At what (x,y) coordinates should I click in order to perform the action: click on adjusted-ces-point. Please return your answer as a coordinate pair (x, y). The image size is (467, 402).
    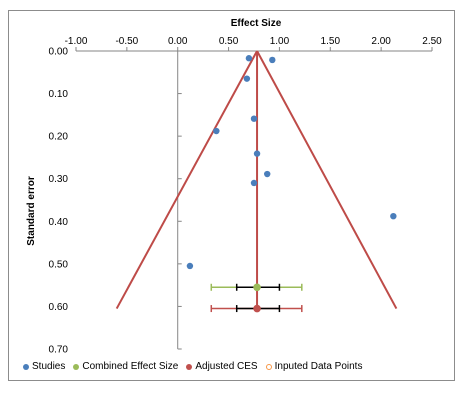
    Looking at the image, I should click on (257, 308).